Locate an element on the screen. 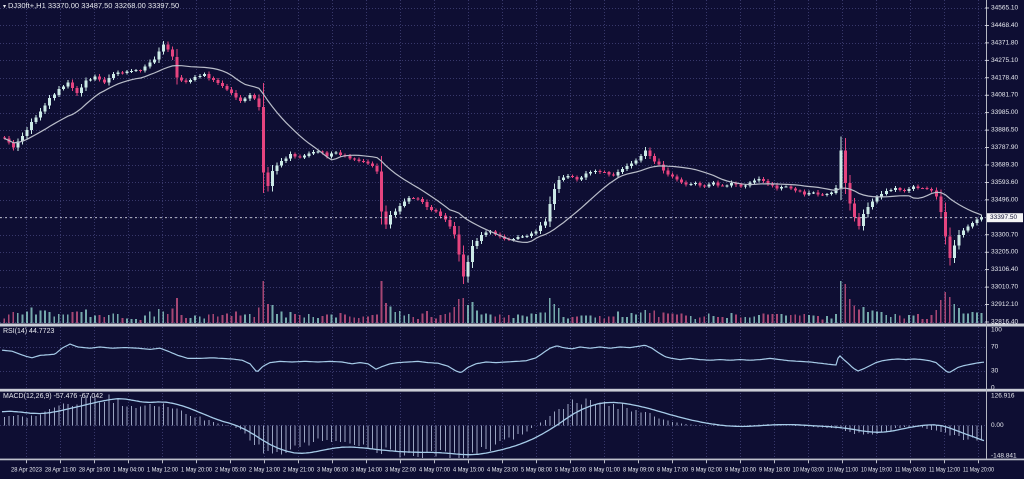  time-axis-label: 11 May 04:00 is located at coordinates (910, 470).